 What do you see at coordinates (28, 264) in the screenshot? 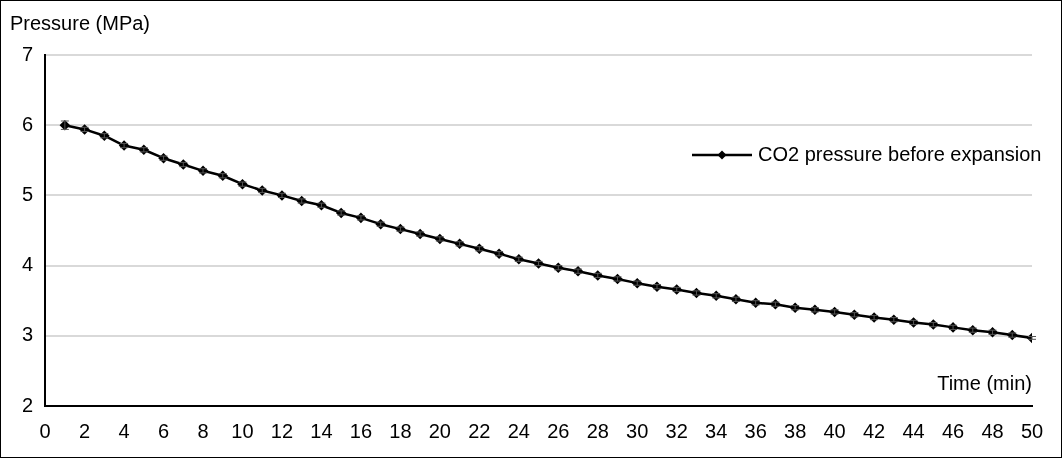
I see `y-tick-label: 4` at bounding box center [28, 264].